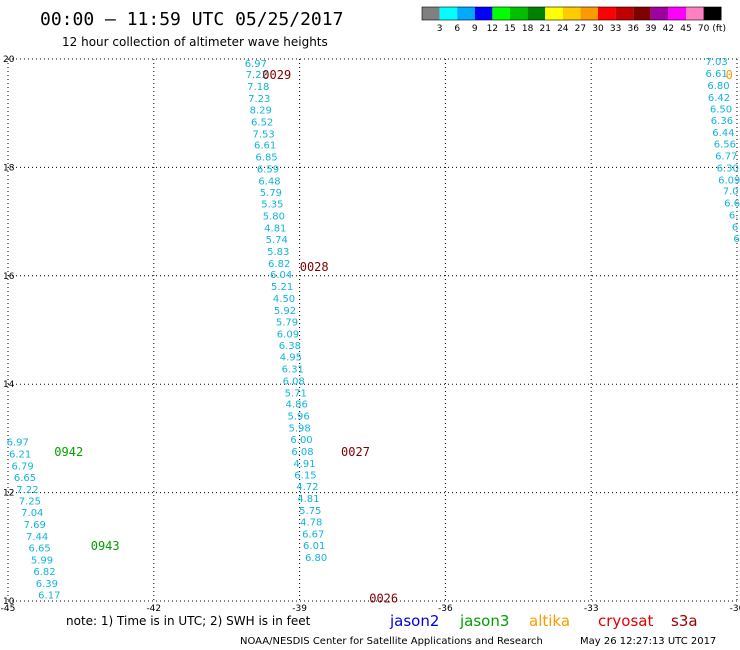  What do you see at coordinates (528, 29) in the screenshot?
I see `color-key-label: 18` at bounding box center [528, 29].